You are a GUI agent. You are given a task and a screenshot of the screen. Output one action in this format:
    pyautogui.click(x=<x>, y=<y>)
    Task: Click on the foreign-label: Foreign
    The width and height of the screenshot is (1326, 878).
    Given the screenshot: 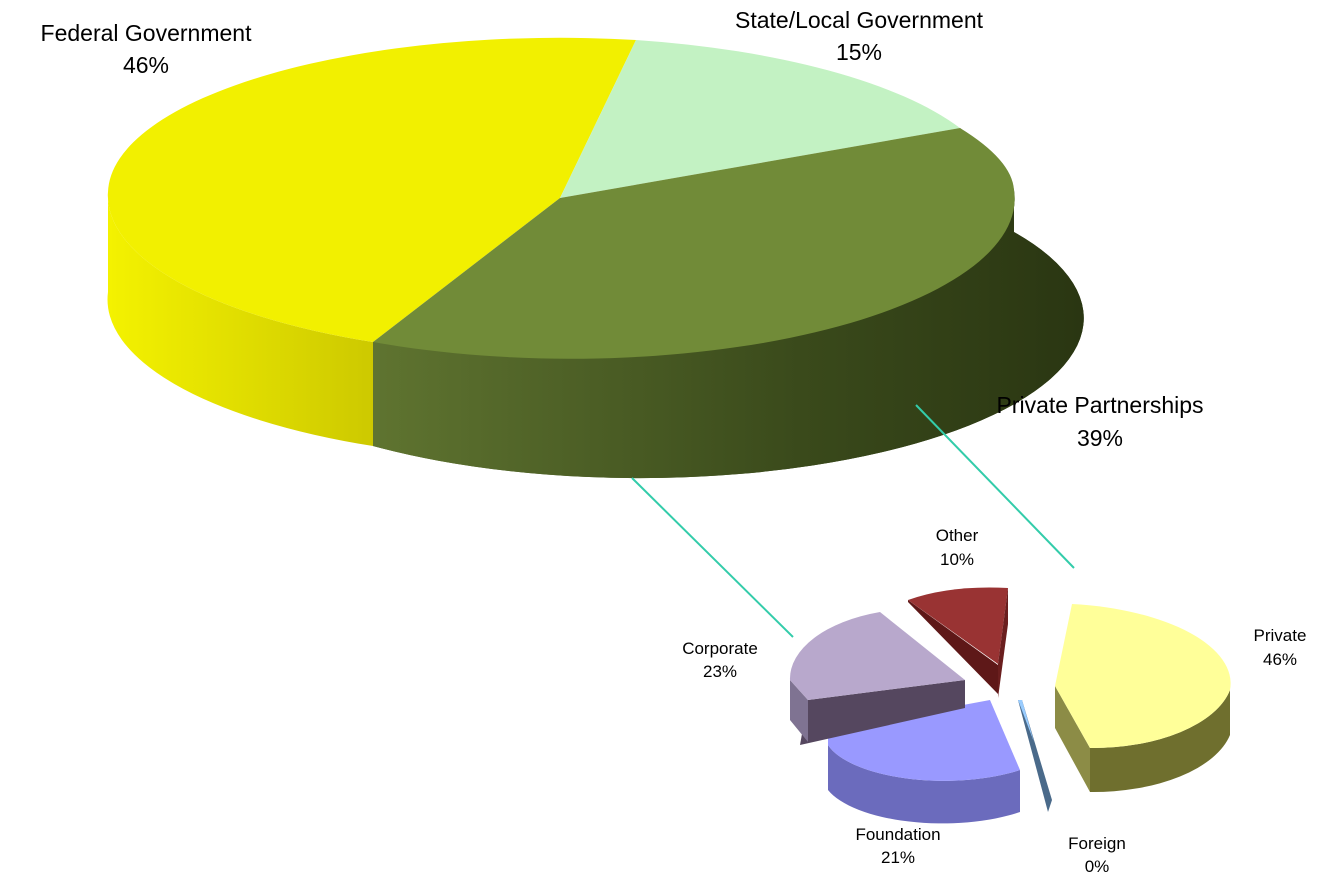 What is the action you would take?
    pyautogui.click(x=1097, y=843)
    